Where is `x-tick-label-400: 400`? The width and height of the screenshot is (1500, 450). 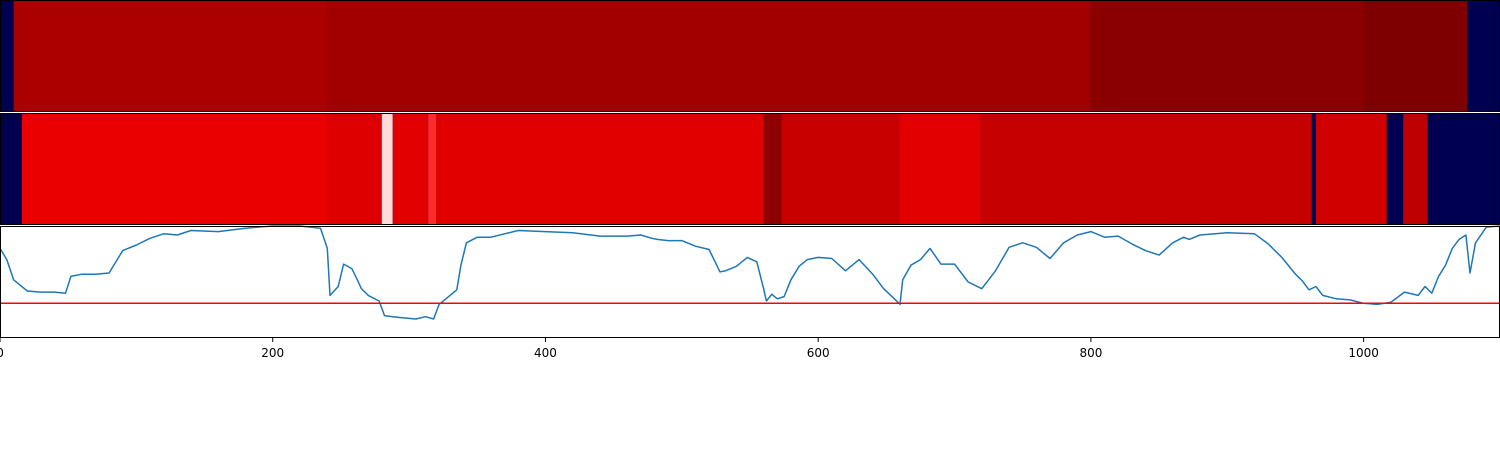
x-tick-label-400: 400 is located at coordinates (545, 353).